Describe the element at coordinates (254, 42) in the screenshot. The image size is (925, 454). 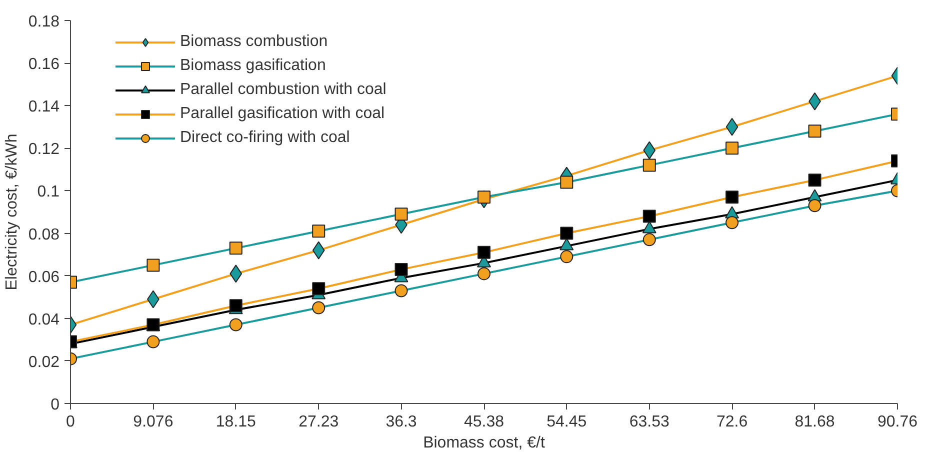
I see `legend-label: Biomass combustion` at that location.